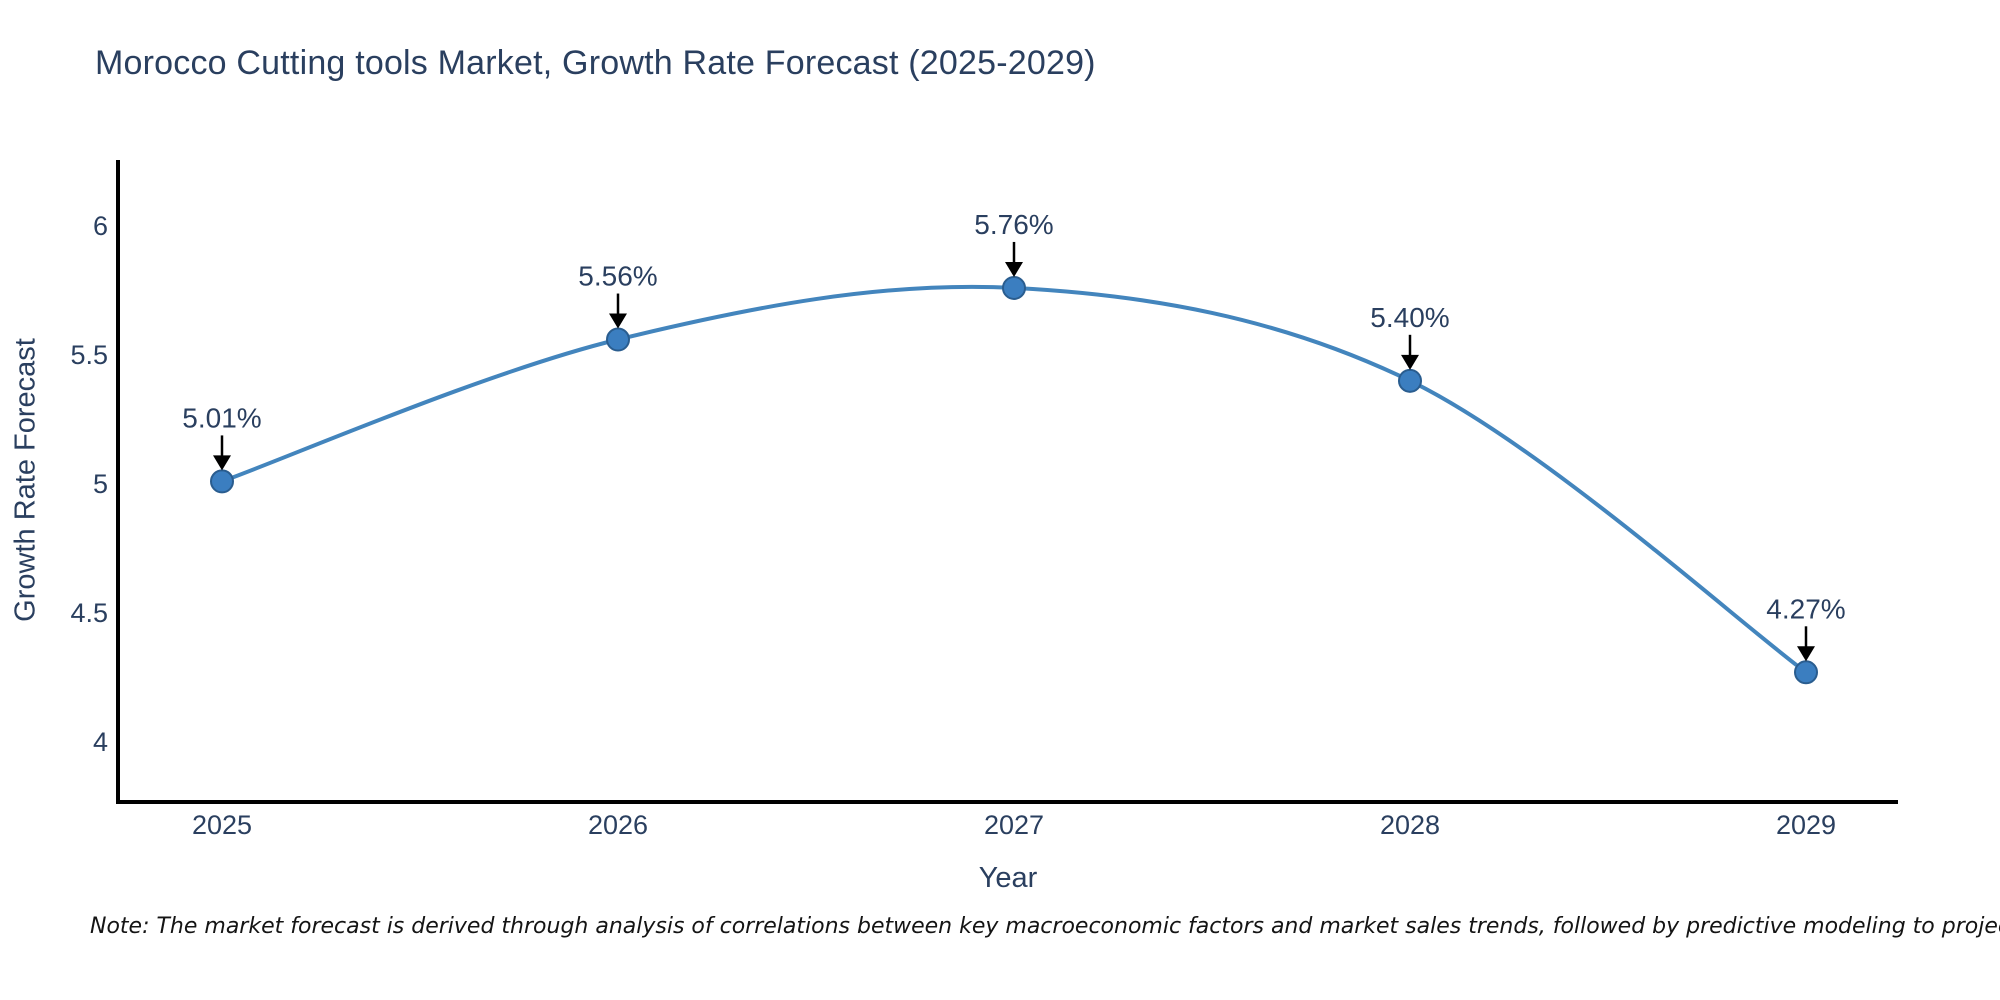 Image resolution: width=2000 pixels, height=1000 pixels. What do you see at coordinates (100, 742) in the screenshot?
I see `y-tick-label: 4` at bounding box center [100, 742].